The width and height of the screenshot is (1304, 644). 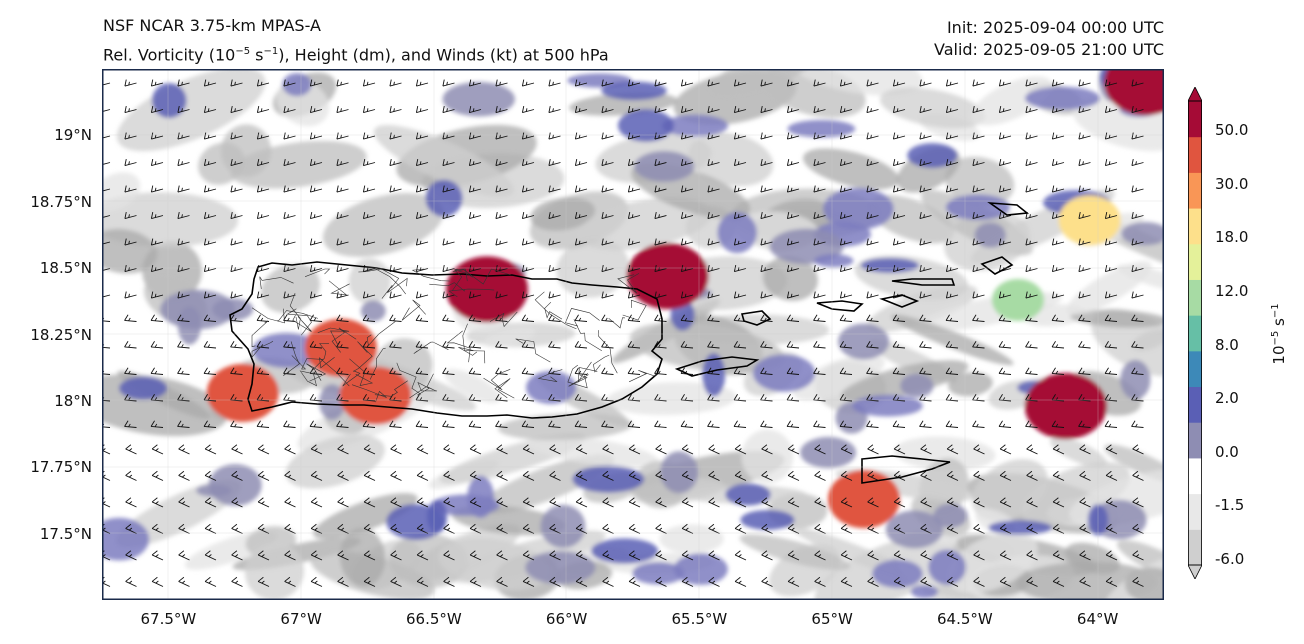 I want to click on valid-time: Valid: 2025-09-05 21:00 UTC, so click(x=1048, y=49).